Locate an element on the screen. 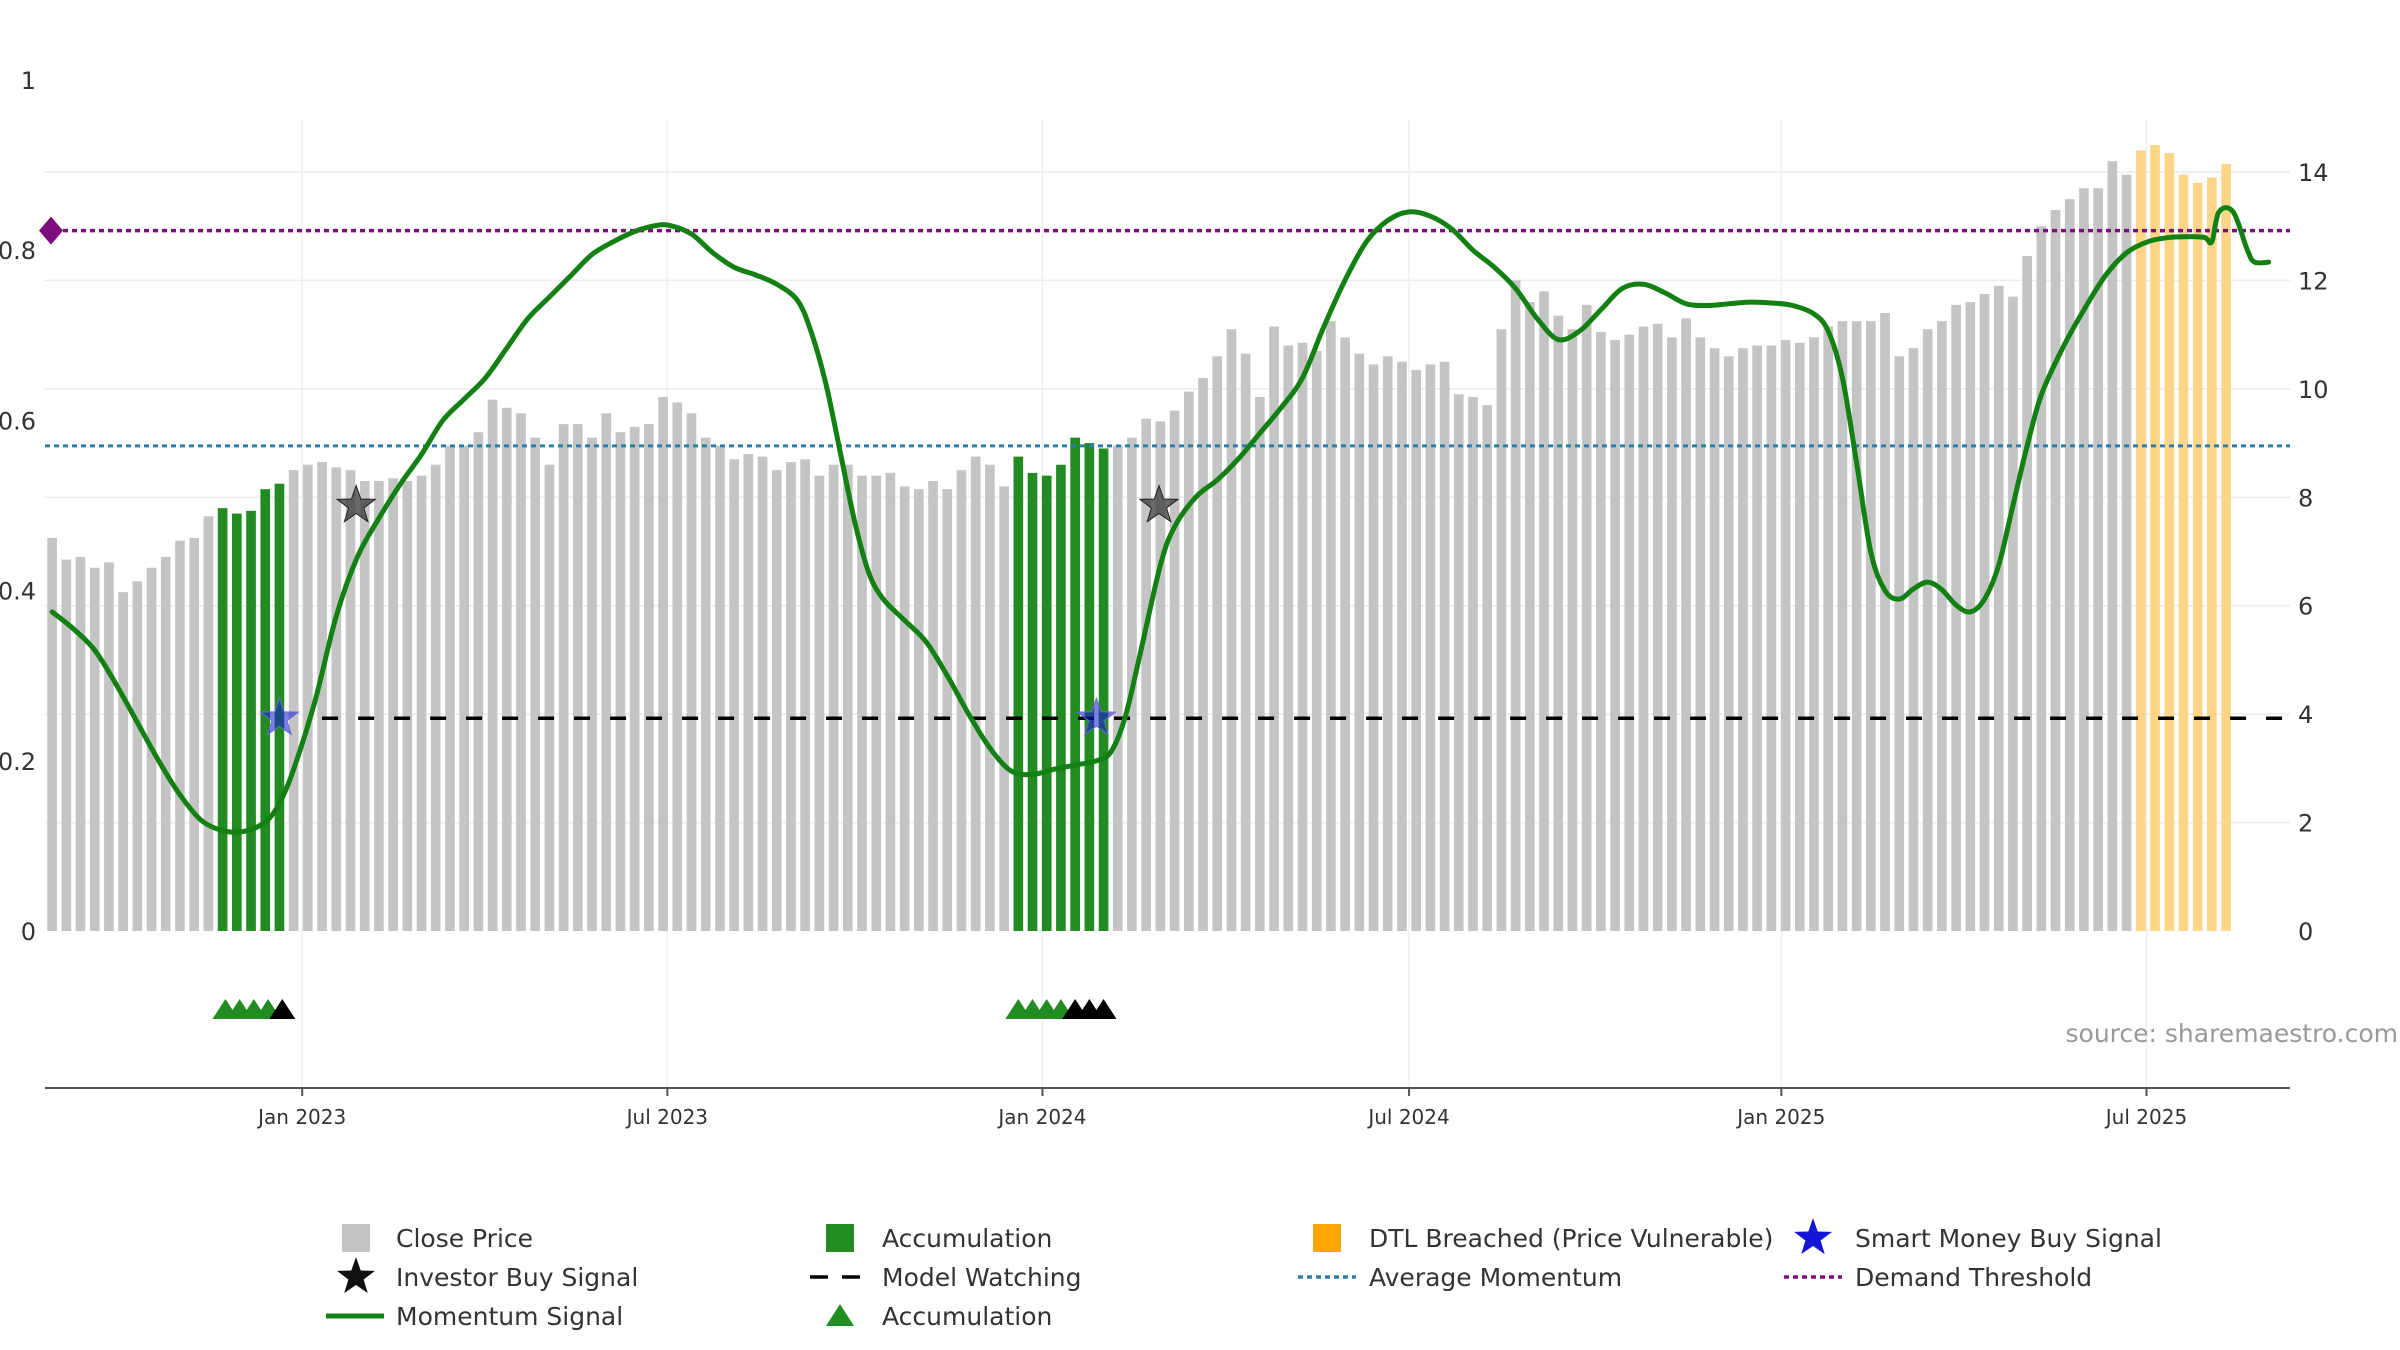  left-tick-label: 0.8 is located at coordinates (18, 251).